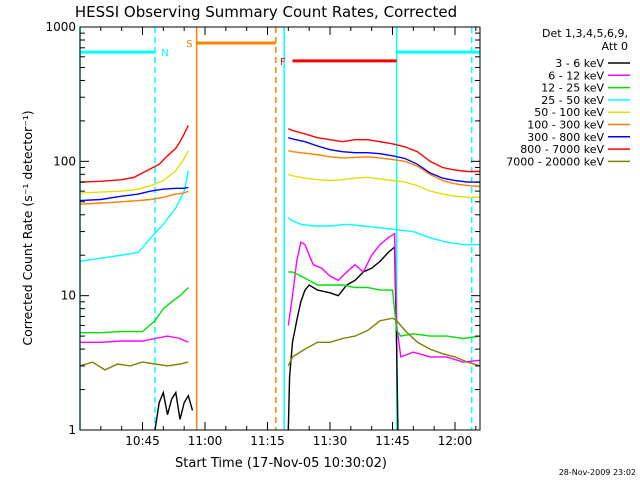 The width and height of the screenshot is (640, 480). What do you see at coordinates (68, 296) in the screenshot?
I see `y-tick-label: 10` at bounding box center [68, 296].